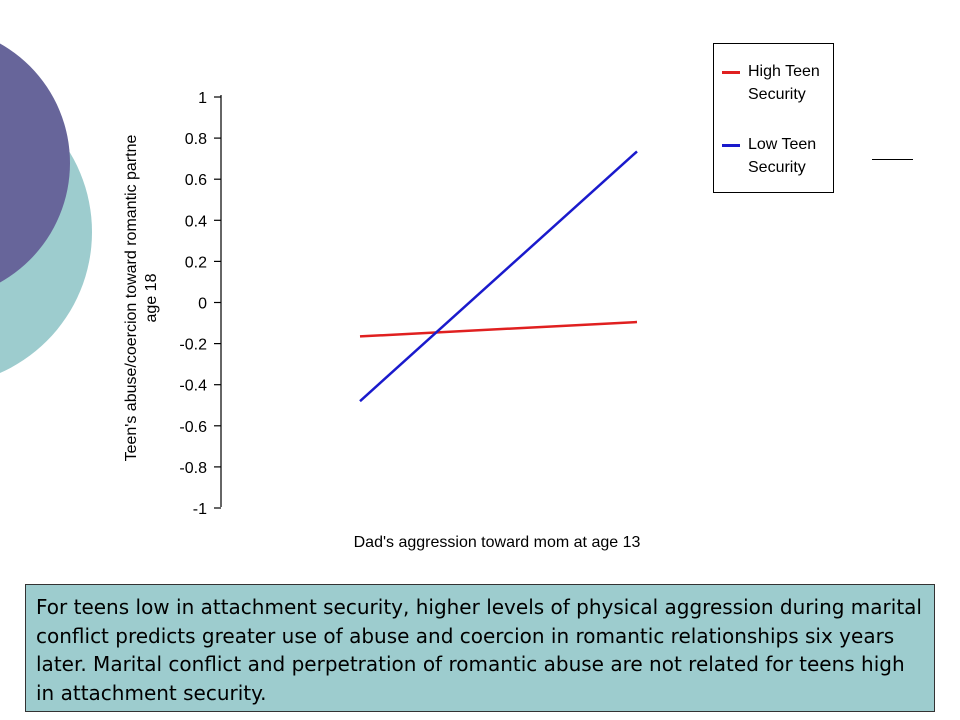  I want to click on series-line-high-security, so click(498, 329).